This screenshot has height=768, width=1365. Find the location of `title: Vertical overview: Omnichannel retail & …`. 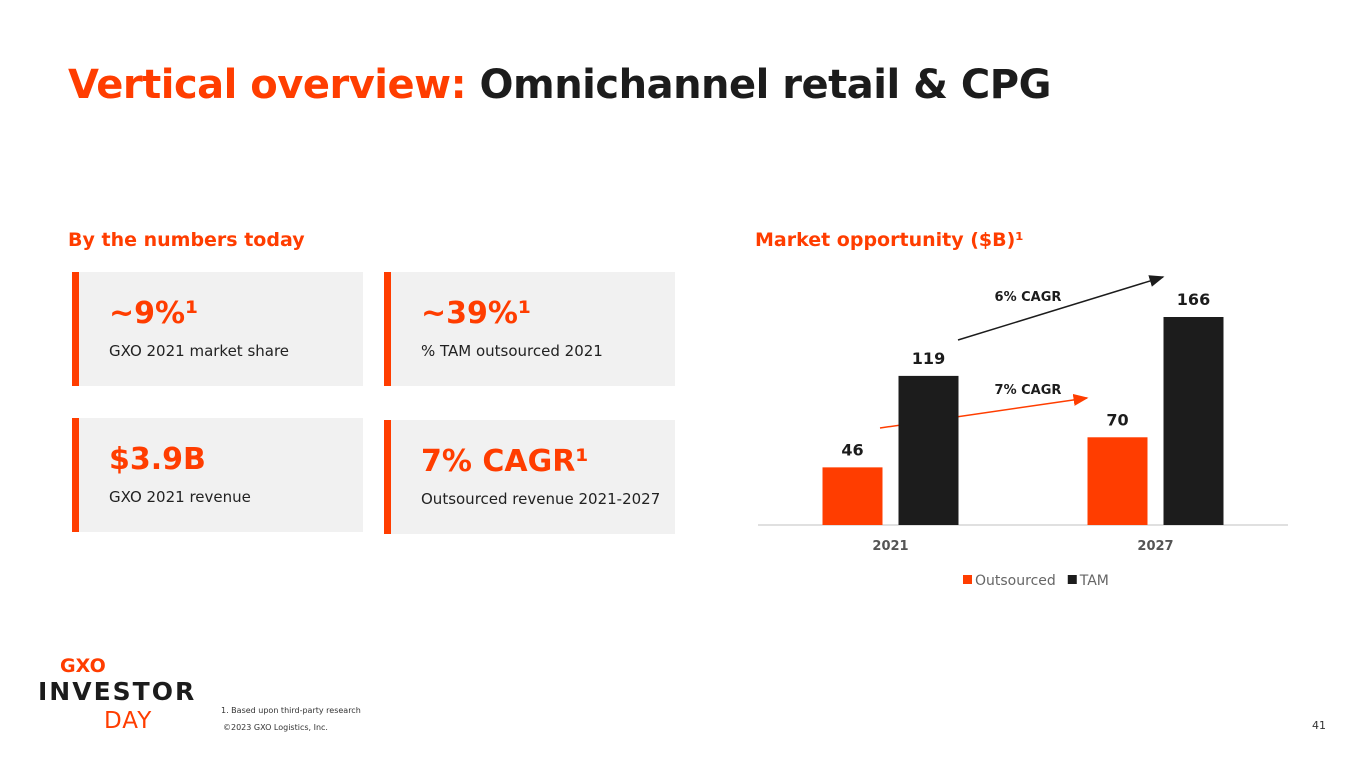

title: Vertical overview: Omnichannel retail & … is located at coordinates (559, 85).